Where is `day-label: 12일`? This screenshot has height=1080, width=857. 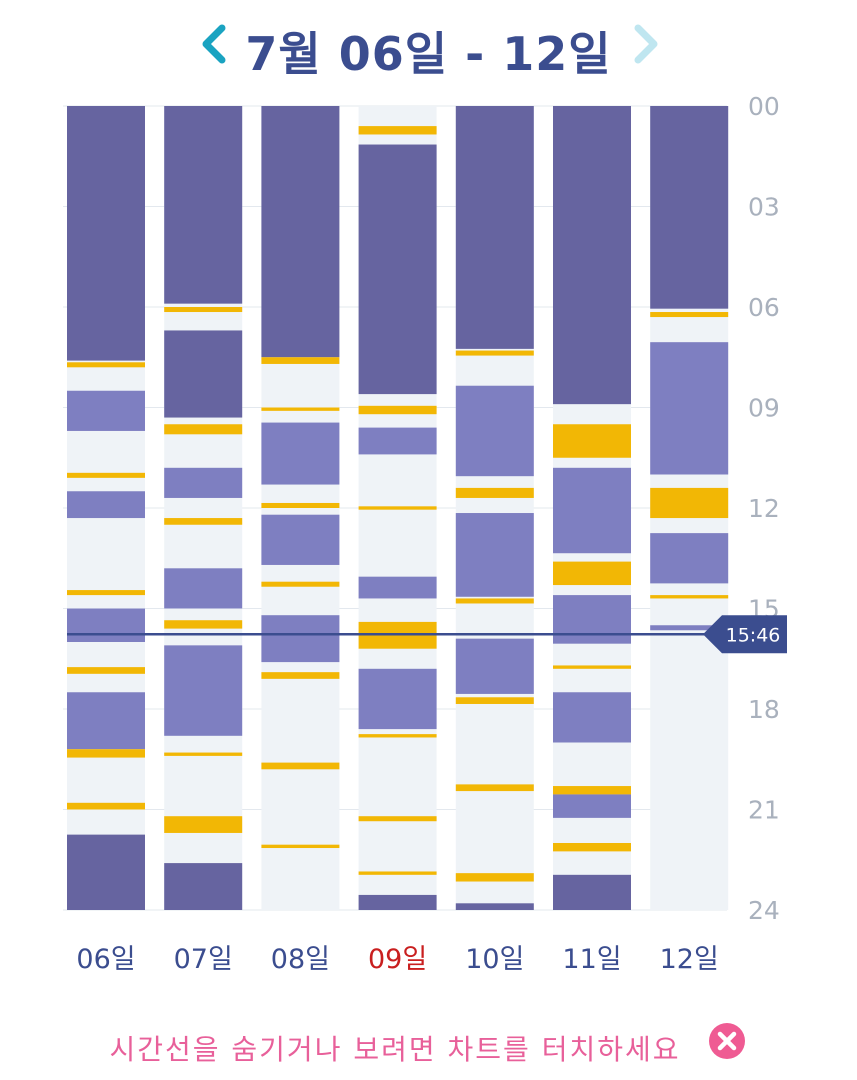
day-label: 12일 is located at coordinates (689, 959).